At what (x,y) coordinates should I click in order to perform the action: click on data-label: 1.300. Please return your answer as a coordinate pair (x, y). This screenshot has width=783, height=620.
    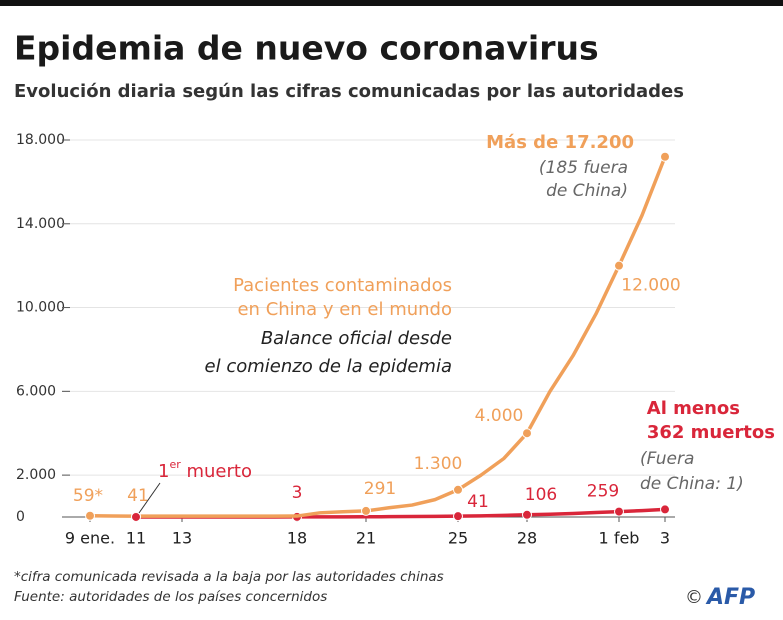
    Looking at the image, I should click on (438, 464).